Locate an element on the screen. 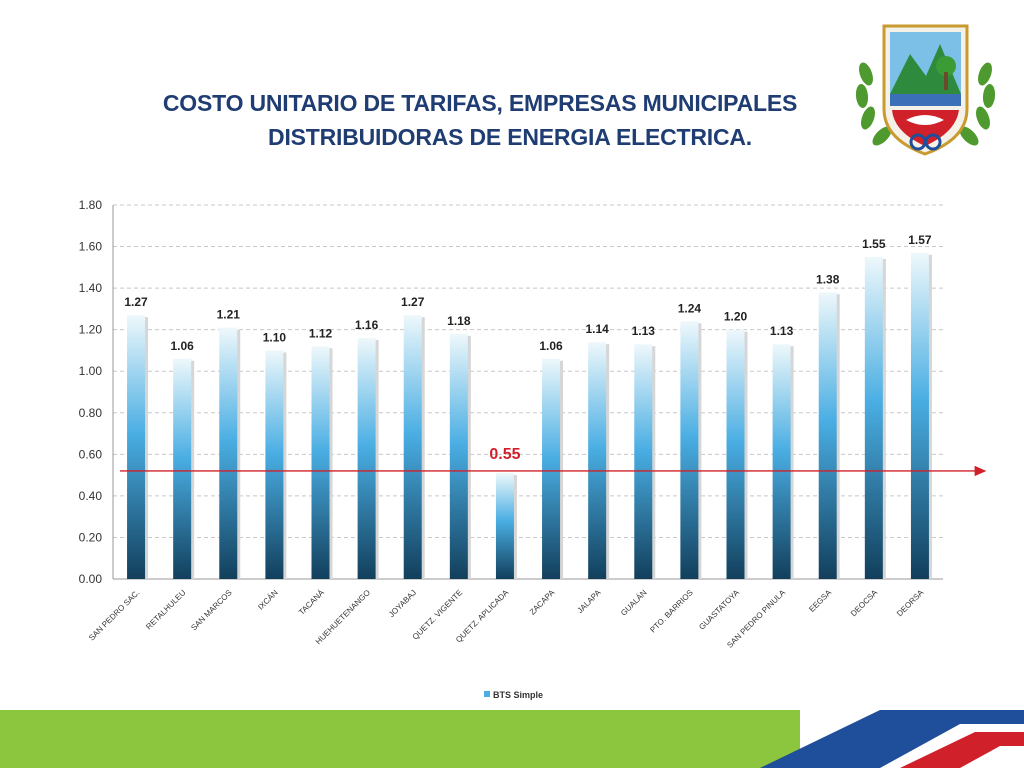  x-category-label: SAN MARCOS is located at coordinates (211, 610).